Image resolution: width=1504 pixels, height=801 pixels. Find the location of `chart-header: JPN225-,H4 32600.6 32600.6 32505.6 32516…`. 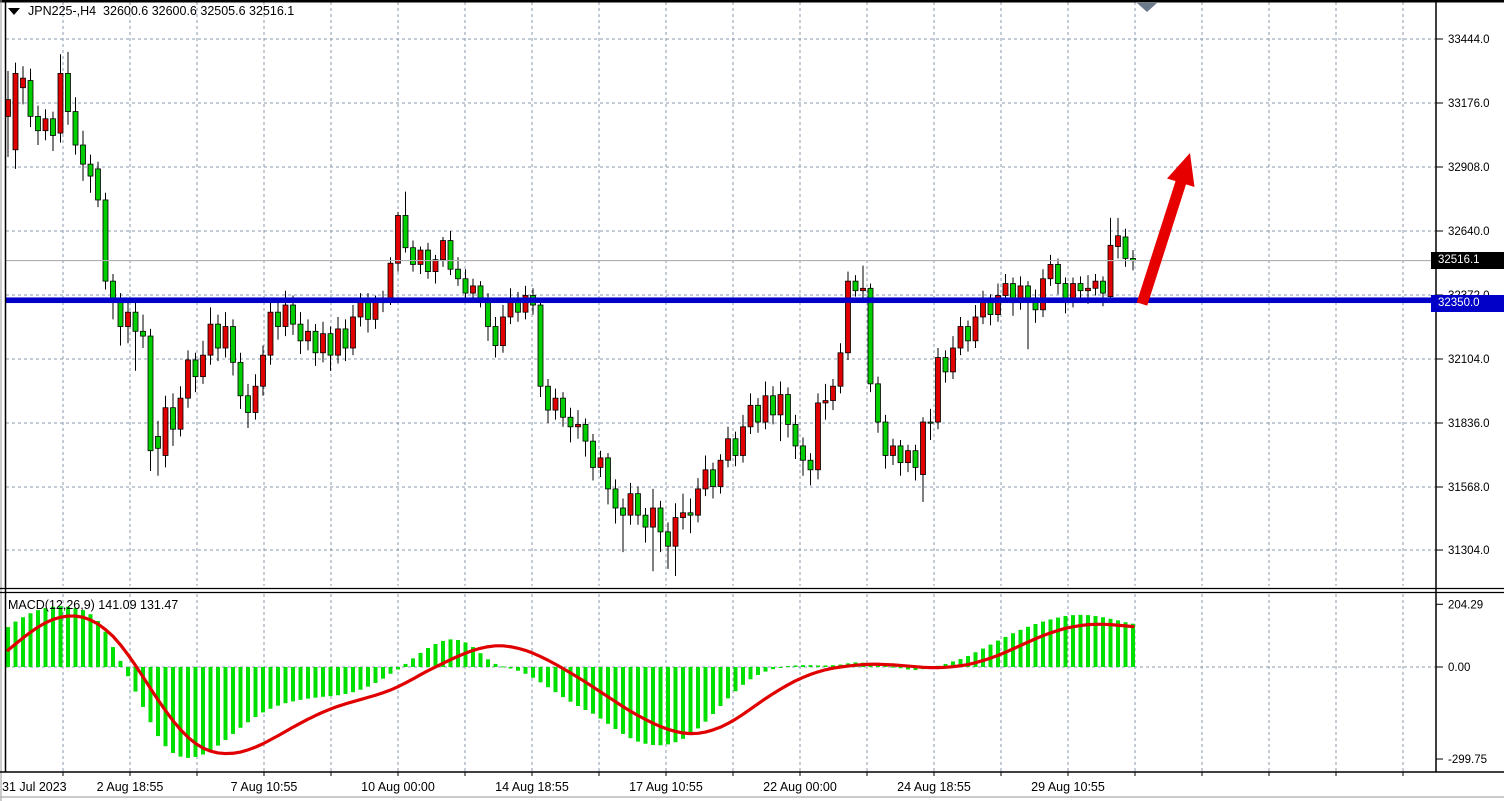

chart-header: JPN225-,H4 32600.6 32600.6 32505.6 32516… is located at coordinates (151, 11).